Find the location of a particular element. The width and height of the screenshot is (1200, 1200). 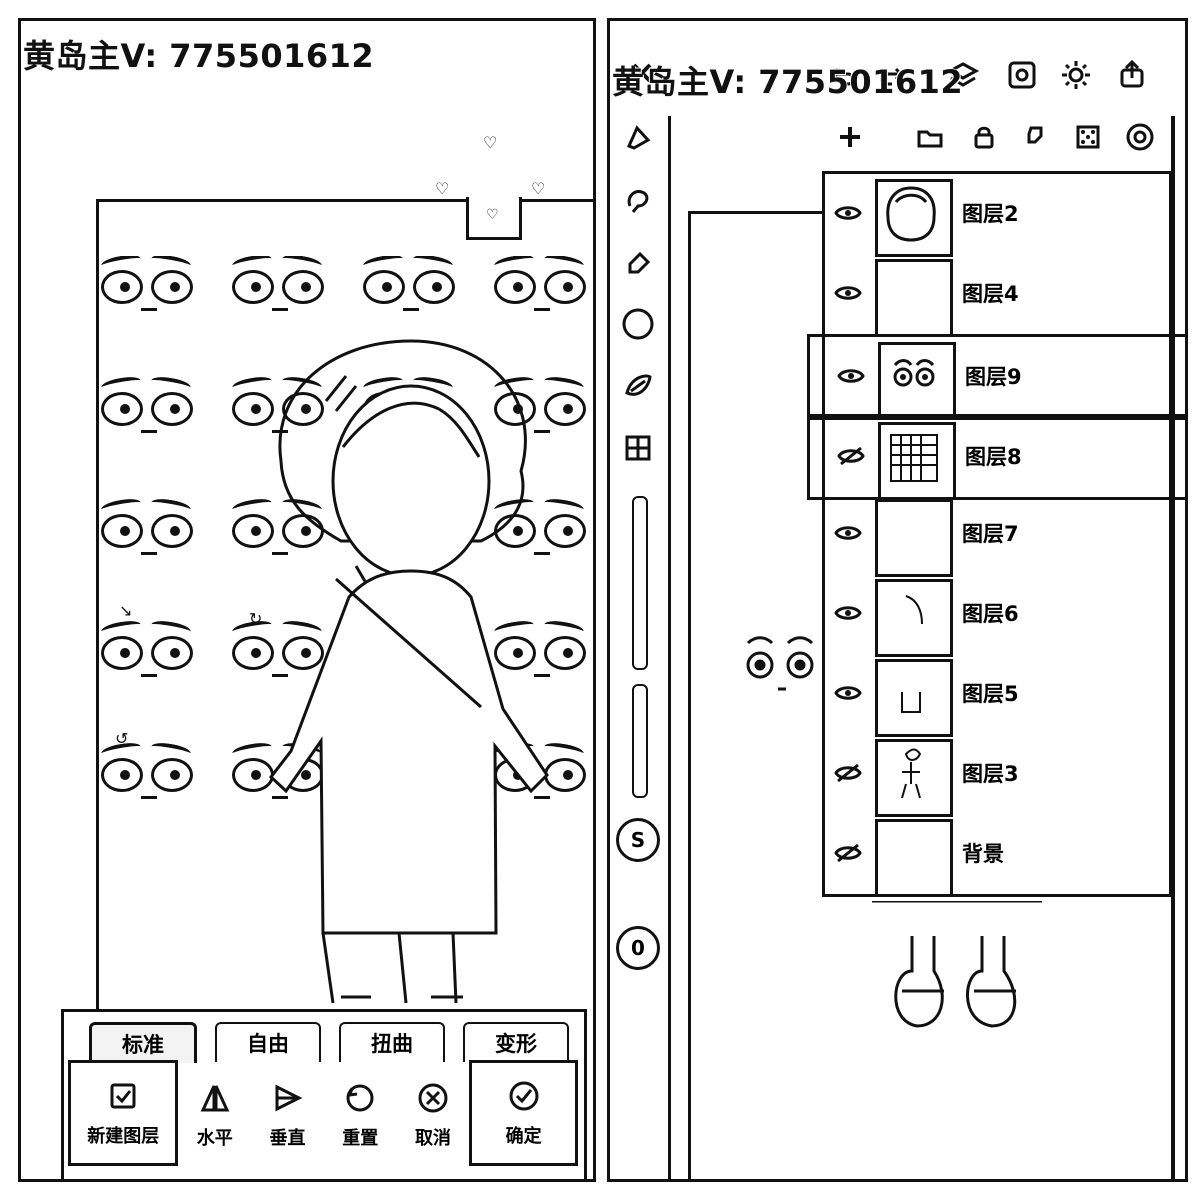

layer-label: 图层6 is located at coordinates (990, 614).